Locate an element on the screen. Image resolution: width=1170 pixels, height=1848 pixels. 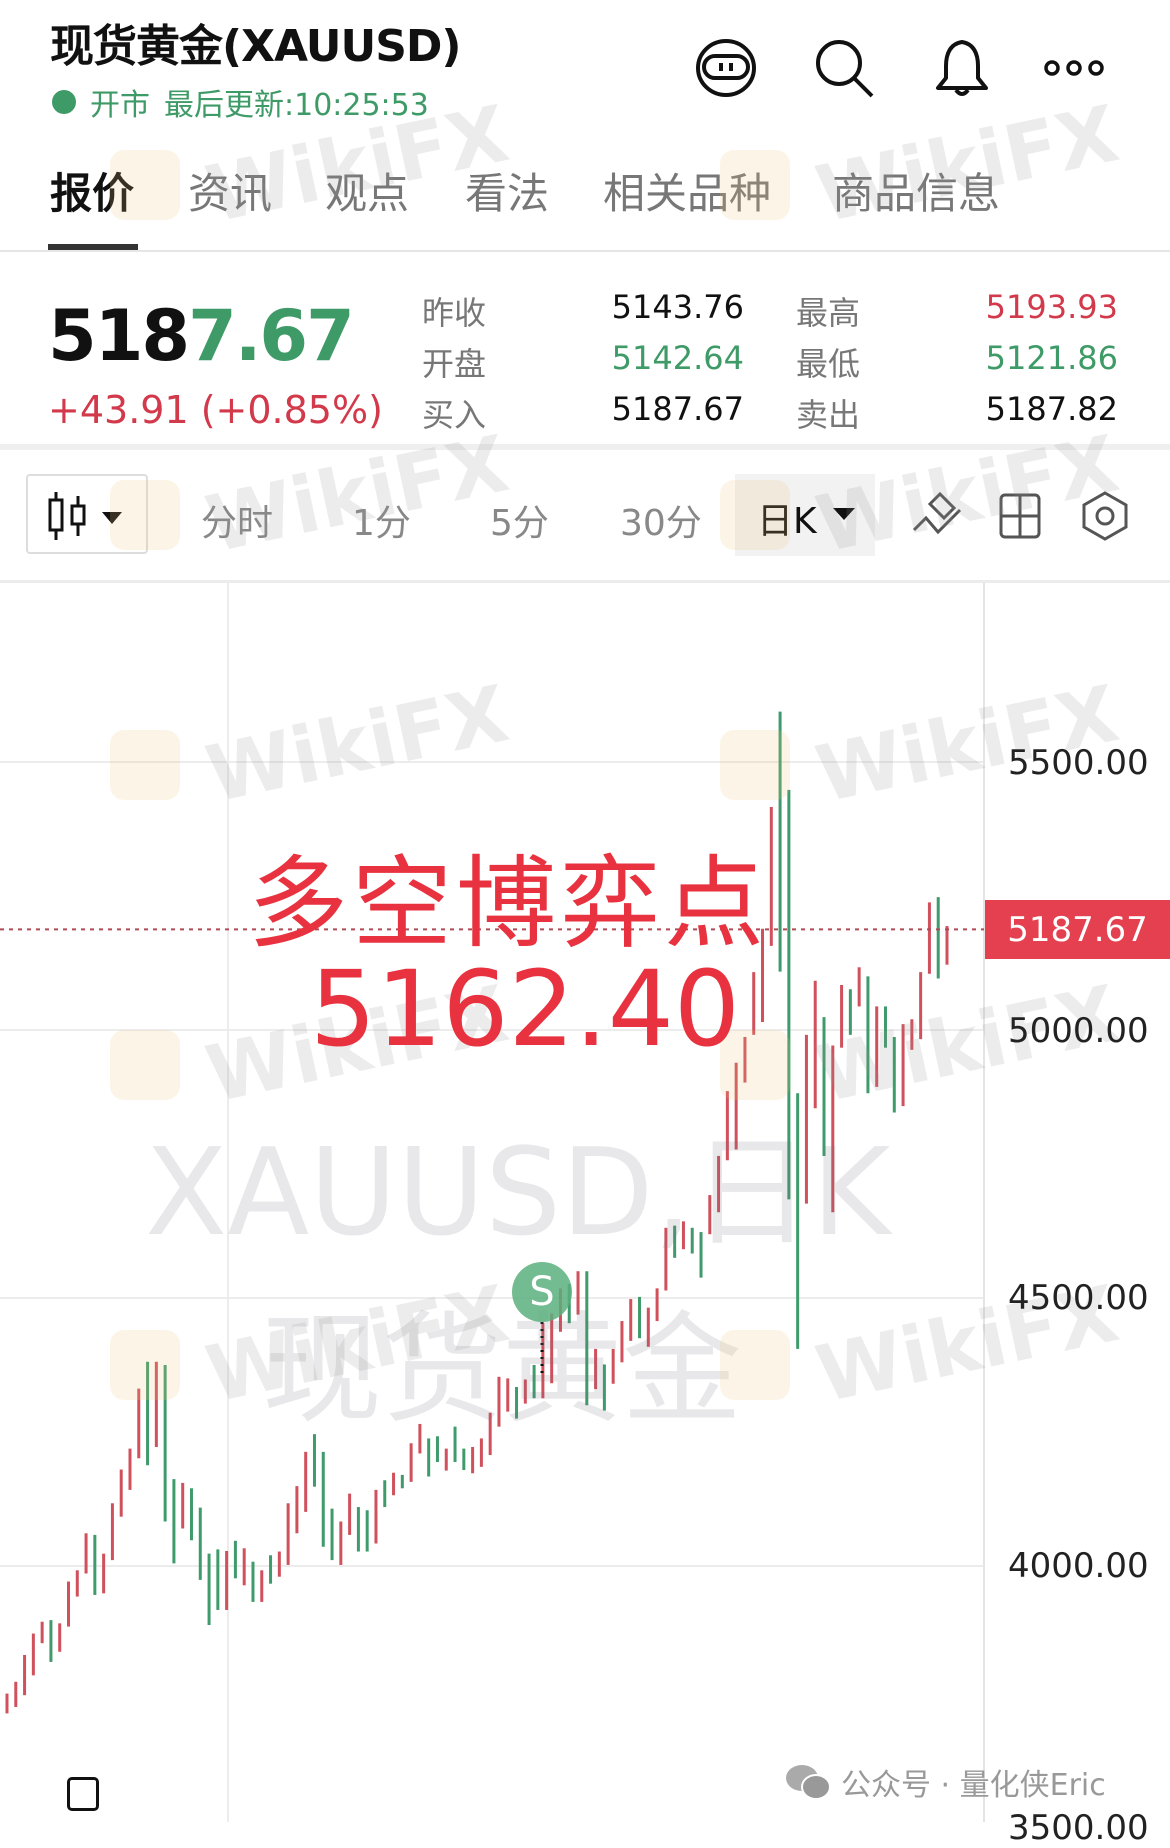
candlestick-icon is located at coordinates (85, 516).